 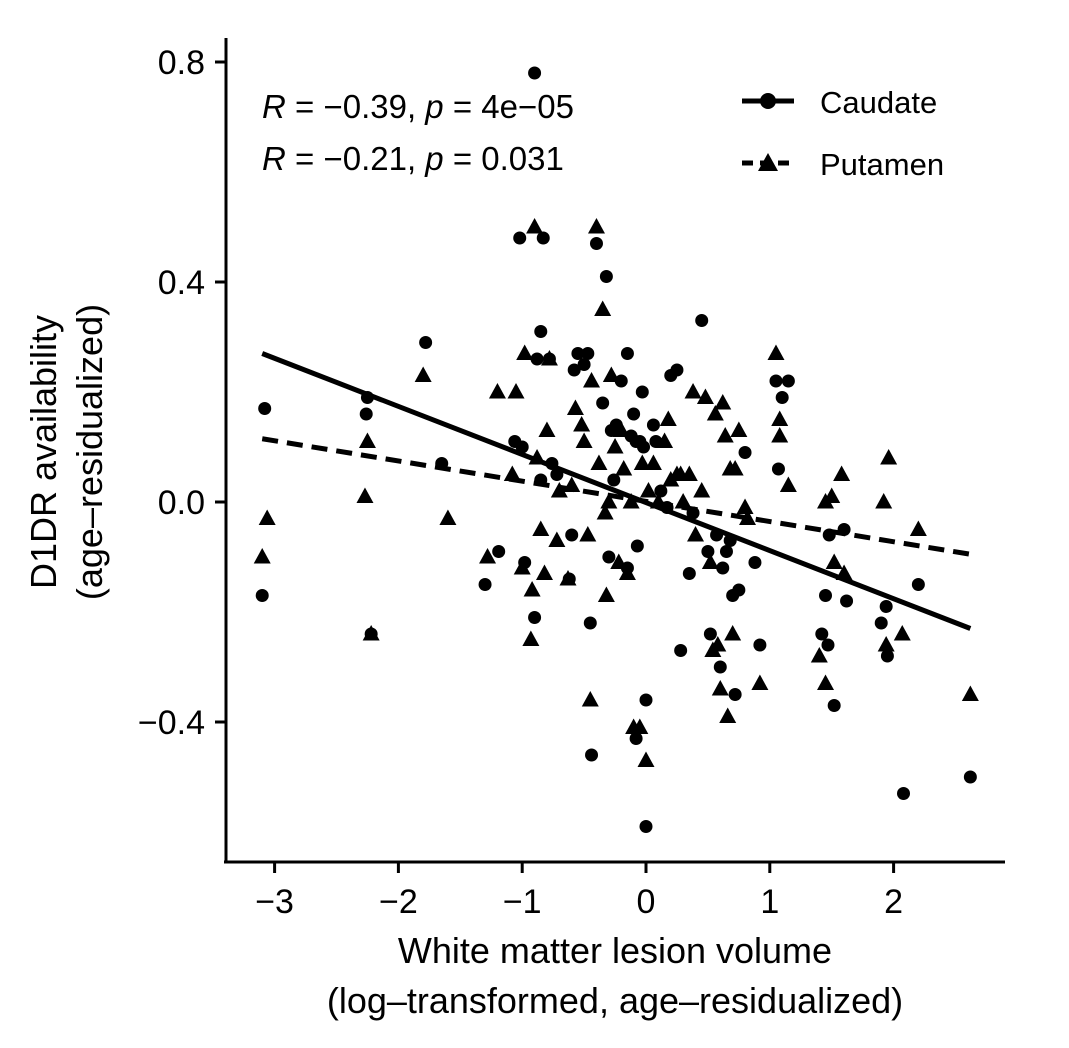 I want to click on x-axis-title-line-2: (log–transformed, age–residualized), so click(x=615, y=1000).